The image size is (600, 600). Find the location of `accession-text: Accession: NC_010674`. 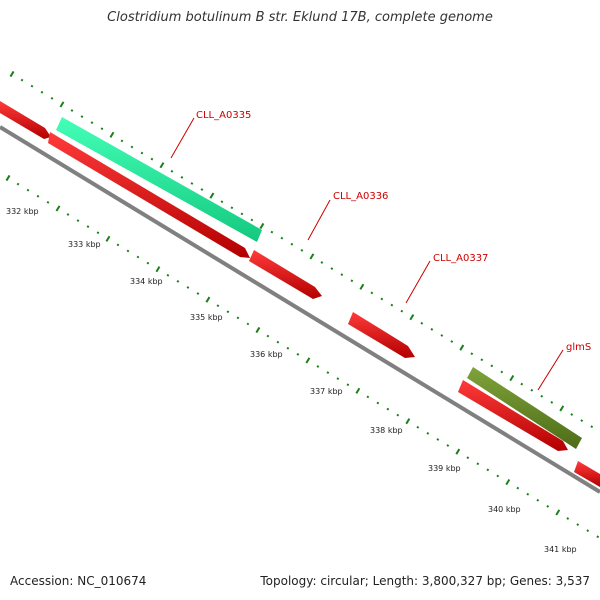

accession-text: Accession: NC_010674 is located at coordinates (78, 581).